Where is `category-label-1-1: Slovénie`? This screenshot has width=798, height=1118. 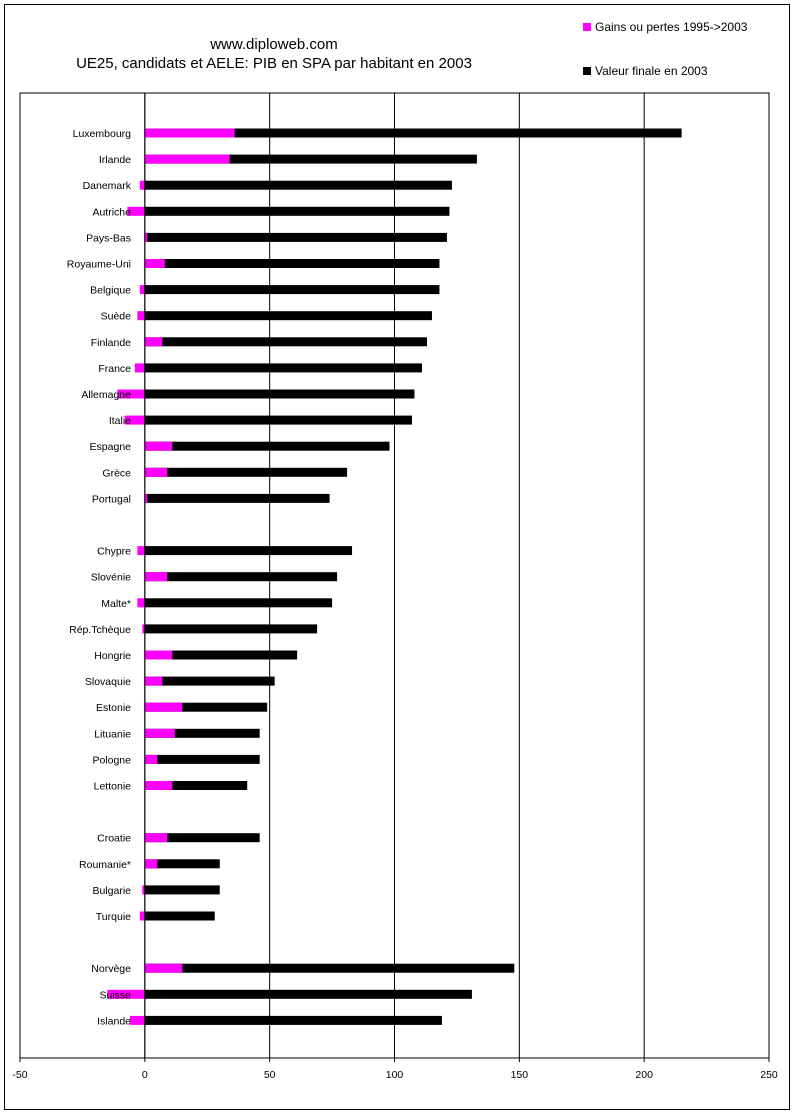 category-label-1-1: Slovénie is located at coordinates (111, 578).